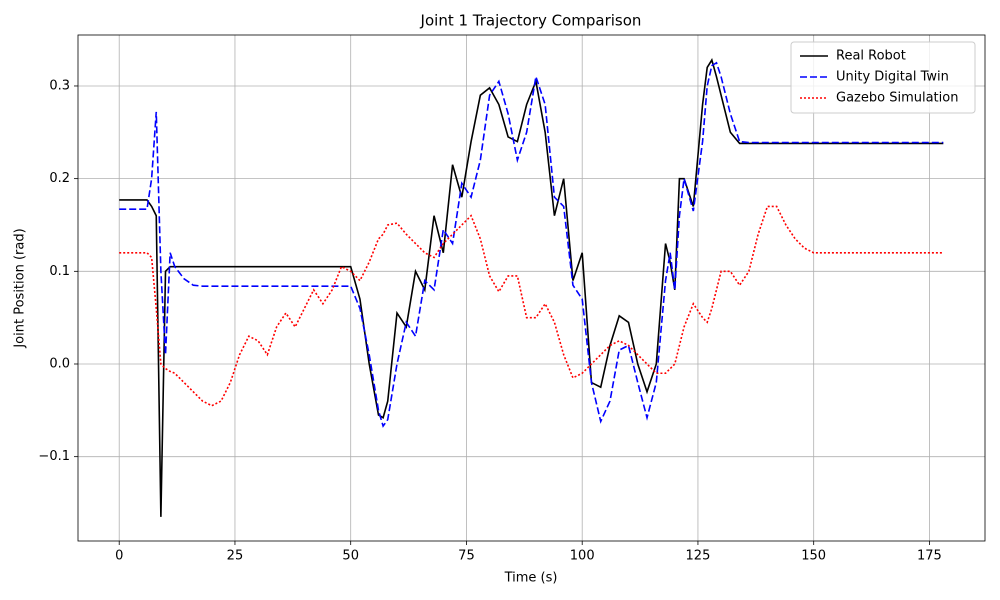 The height and width of the screenshot is (600, 1000). I want to click on y-tick-label: 0.1, so click(59, 271).